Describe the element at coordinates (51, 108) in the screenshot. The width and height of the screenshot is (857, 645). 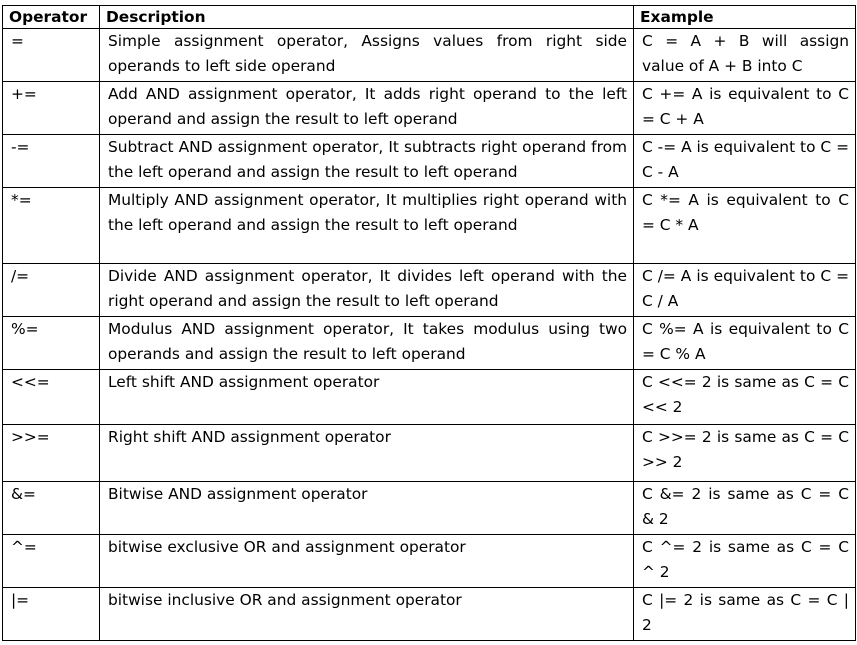
I see `operator-cell: +=` at that location.